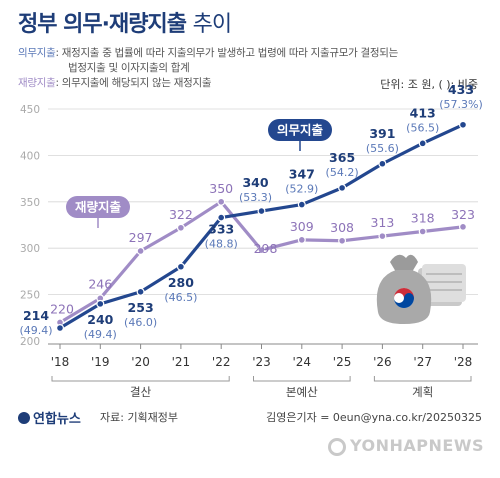 Image resolution: width=500 pixels, height=478 pixels. I want to click on discretionary-value-label: 297, so click(141, 237).